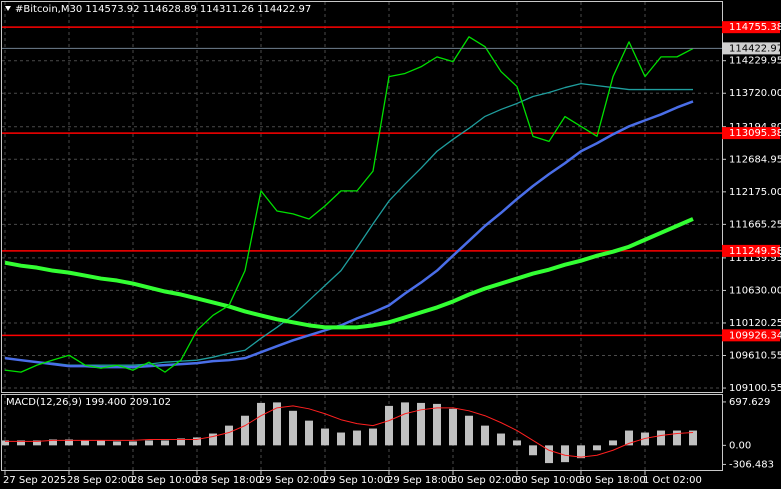 The width and height of the screenshot is (781, 489). I want to click on level-label: 113095.38, so click(755, 133).